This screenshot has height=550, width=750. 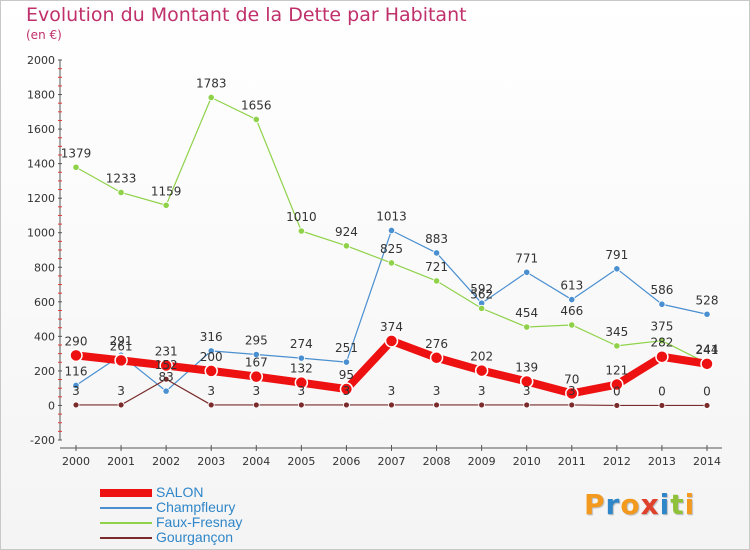 I want to click on legend-label-champfleury: Champfleury, so click(x=196, y=507).